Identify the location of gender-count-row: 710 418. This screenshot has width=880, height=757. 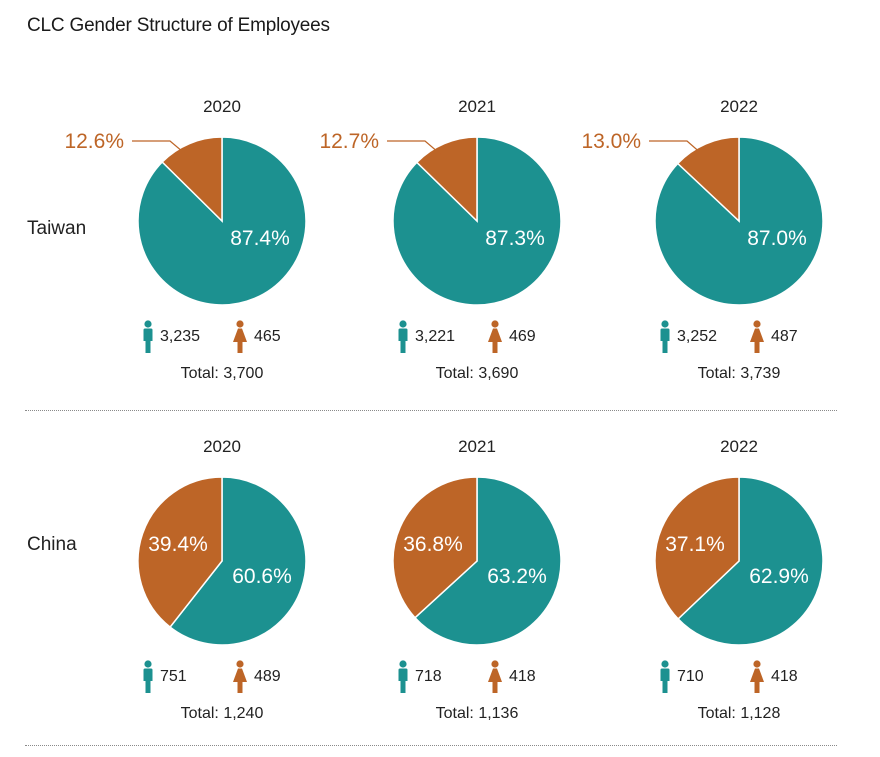
(739, 677).